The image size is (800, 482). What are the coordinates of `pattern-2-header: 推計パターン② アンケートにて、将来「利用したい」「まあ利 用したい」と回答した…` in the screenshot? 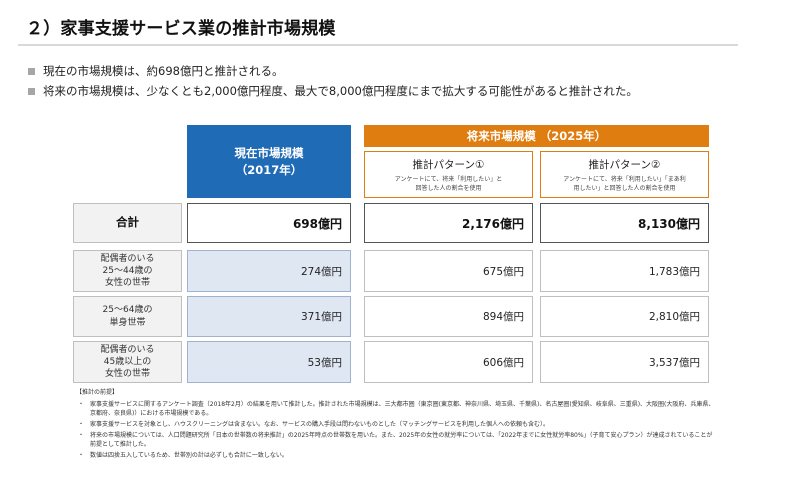 It's located at (624, 174).